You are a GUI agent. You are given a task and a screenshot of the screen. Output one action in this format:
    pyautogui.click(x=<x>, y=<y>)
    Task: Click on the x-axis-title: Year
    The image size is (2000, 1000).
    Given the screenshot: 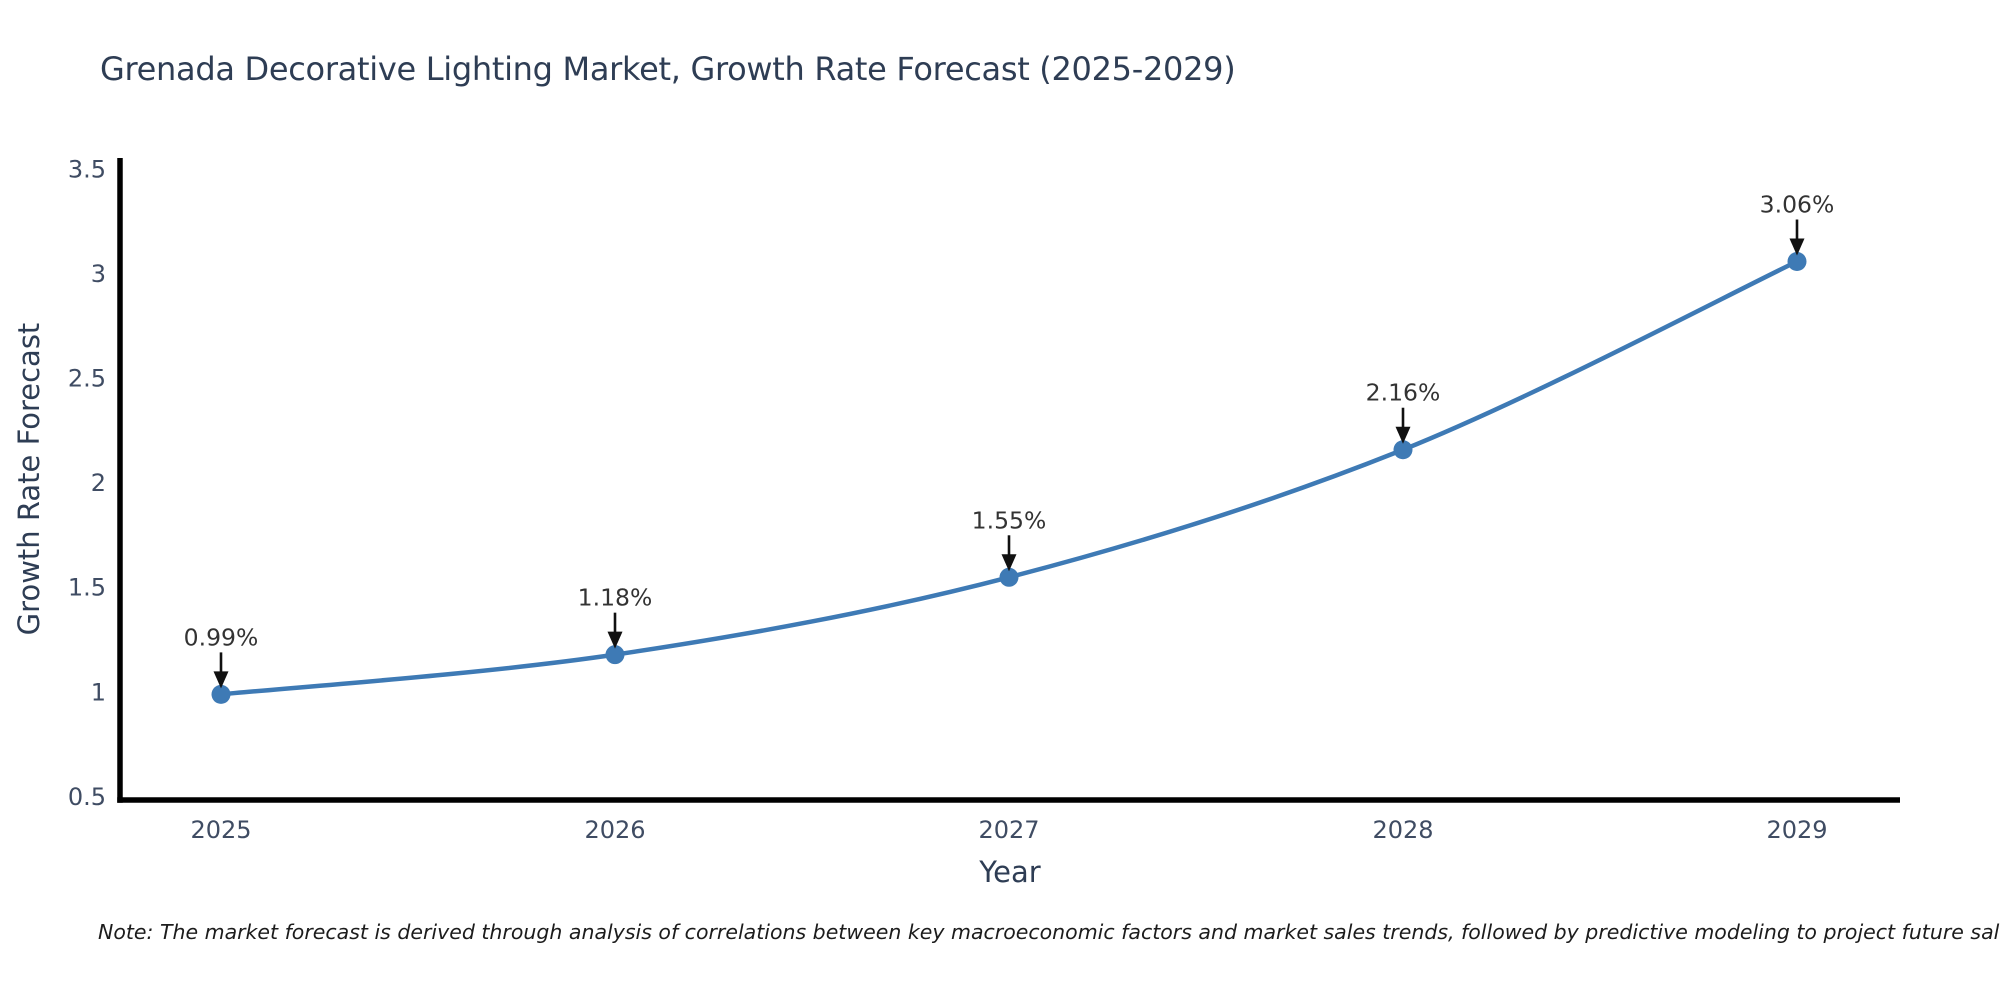 What is the action you would take?
    pyautogui.click(x=1010, y=872)
    